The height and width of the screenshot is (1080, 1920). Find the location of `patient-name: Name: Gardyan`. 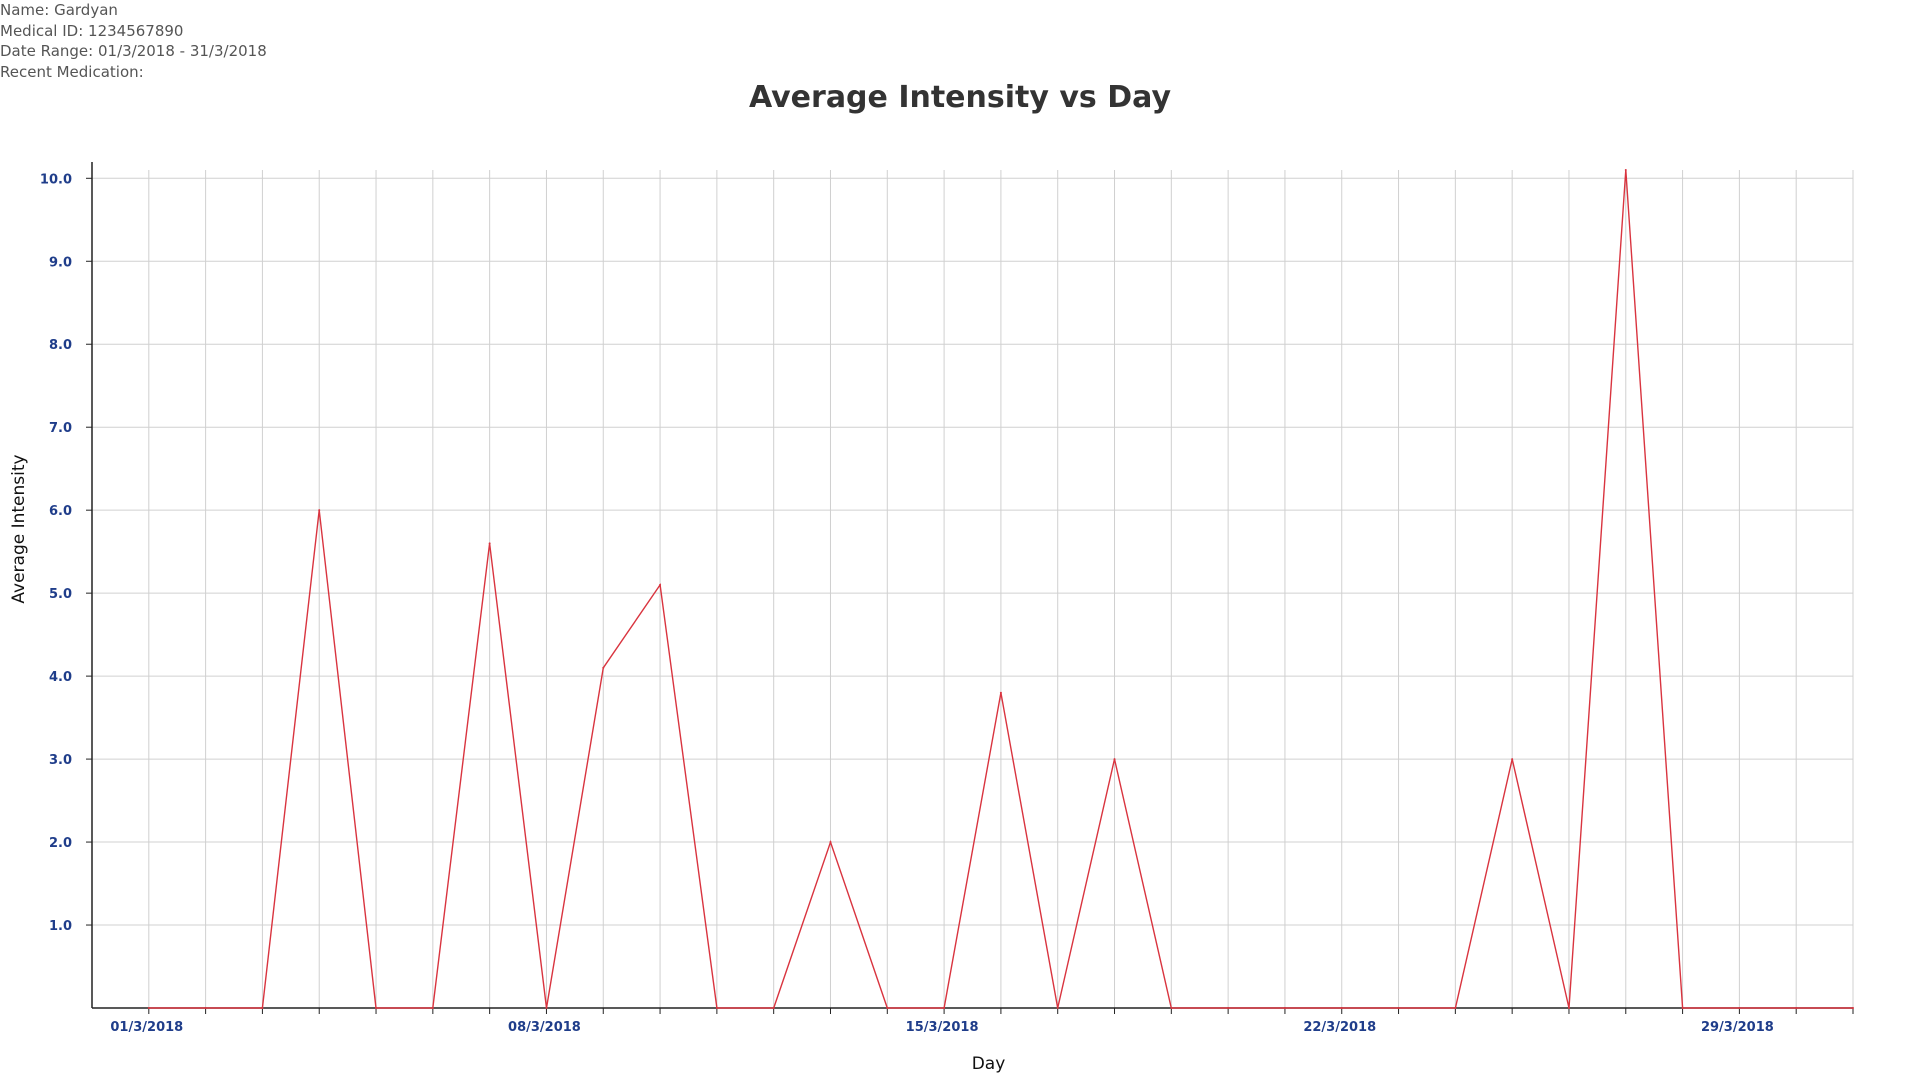

patient-name: Name: Gardyan is located at coordinates (59, 10).